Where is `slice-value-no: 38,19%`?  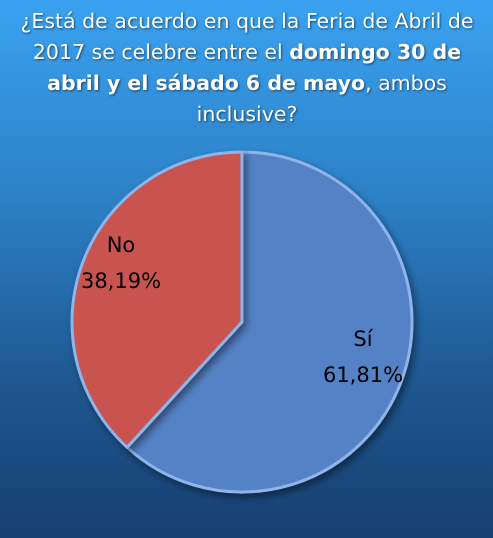 slice-value-no: 38,19% is located at coordinates (121, 281).